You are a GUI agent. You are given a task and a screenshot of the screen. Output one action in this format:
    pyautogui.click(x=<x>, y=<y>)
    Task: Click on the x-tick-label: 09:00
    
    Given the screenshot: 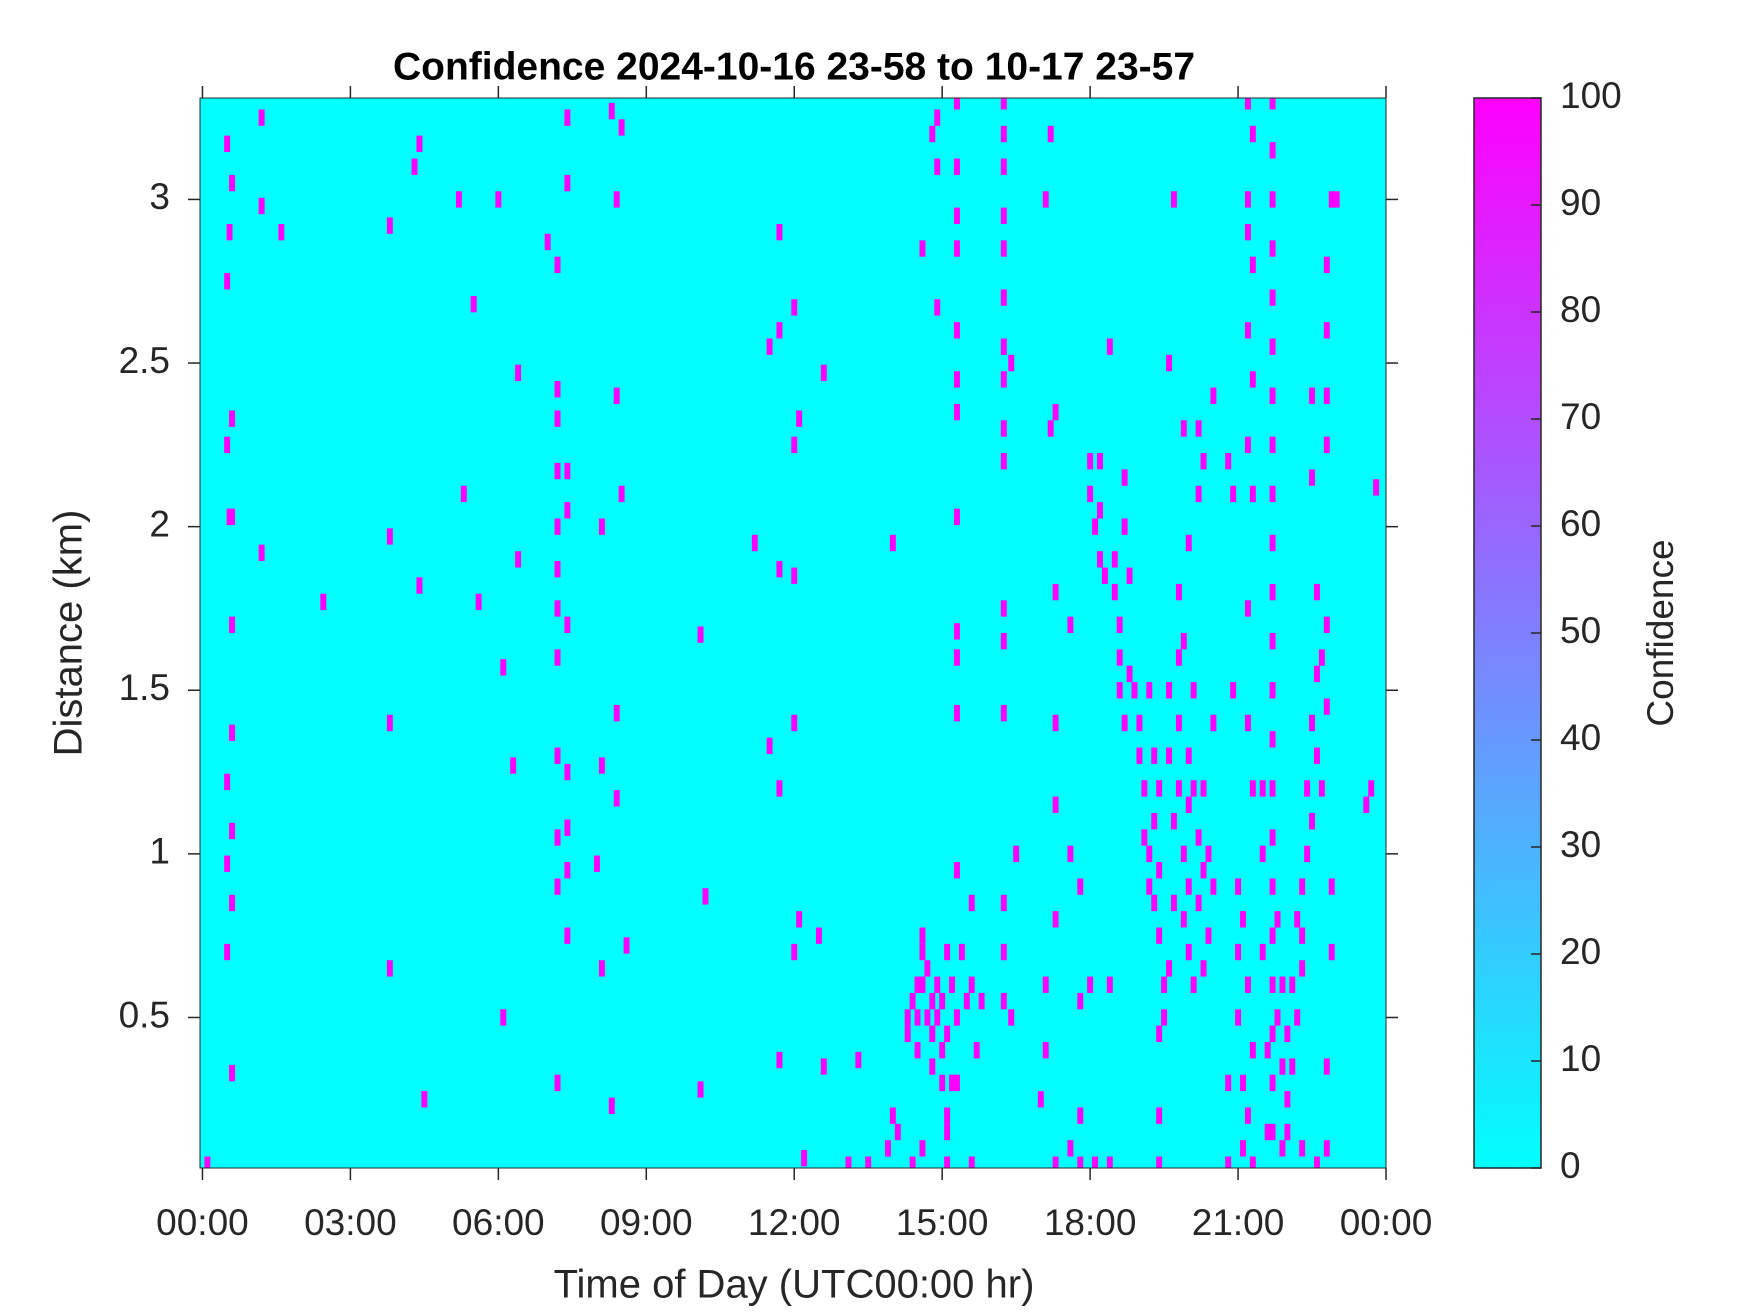 What is the action you would take?
    pyautogui.click(x=646, y=1222)
    